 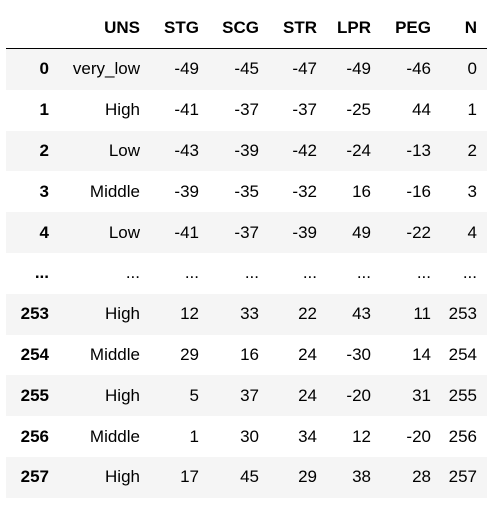 I want to click on cell-lpr: 16, so click(x=361, y=191).